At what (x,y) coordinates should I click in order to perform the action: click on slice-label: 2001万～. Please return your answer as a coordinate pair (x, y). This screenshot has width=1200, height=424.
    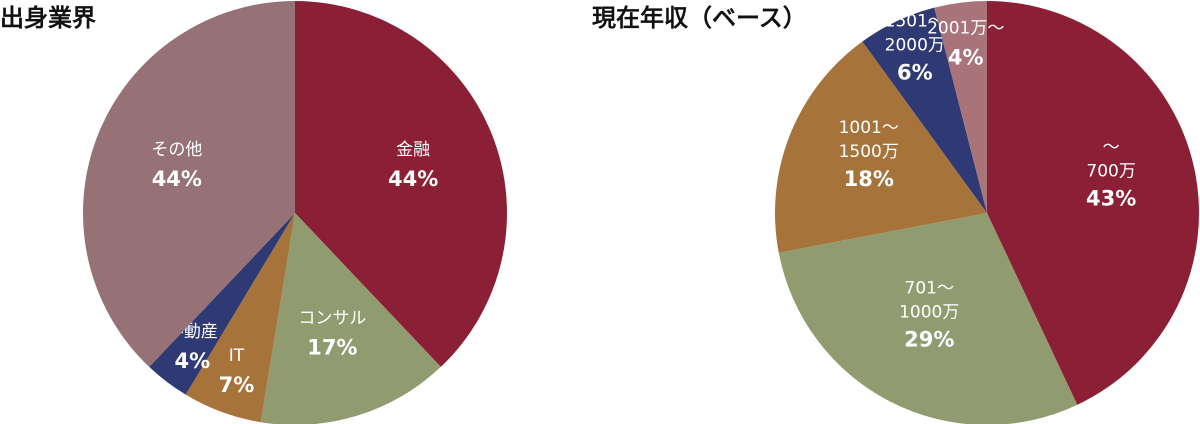
    Looking at the image, I should click on (965, 29).